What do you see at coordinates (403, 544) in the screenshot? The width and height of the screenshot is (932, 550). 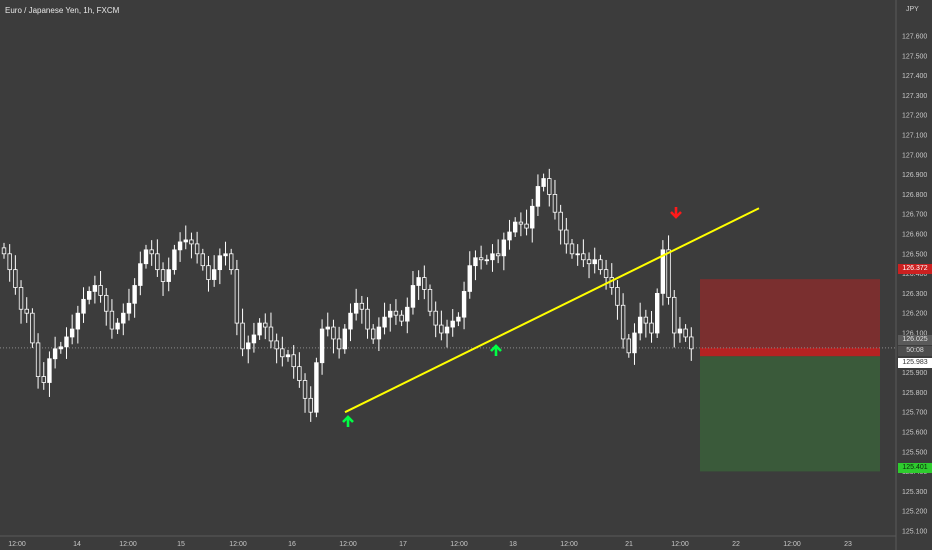 I see `time-tick-label: 17` at bounding box center [403, 544].